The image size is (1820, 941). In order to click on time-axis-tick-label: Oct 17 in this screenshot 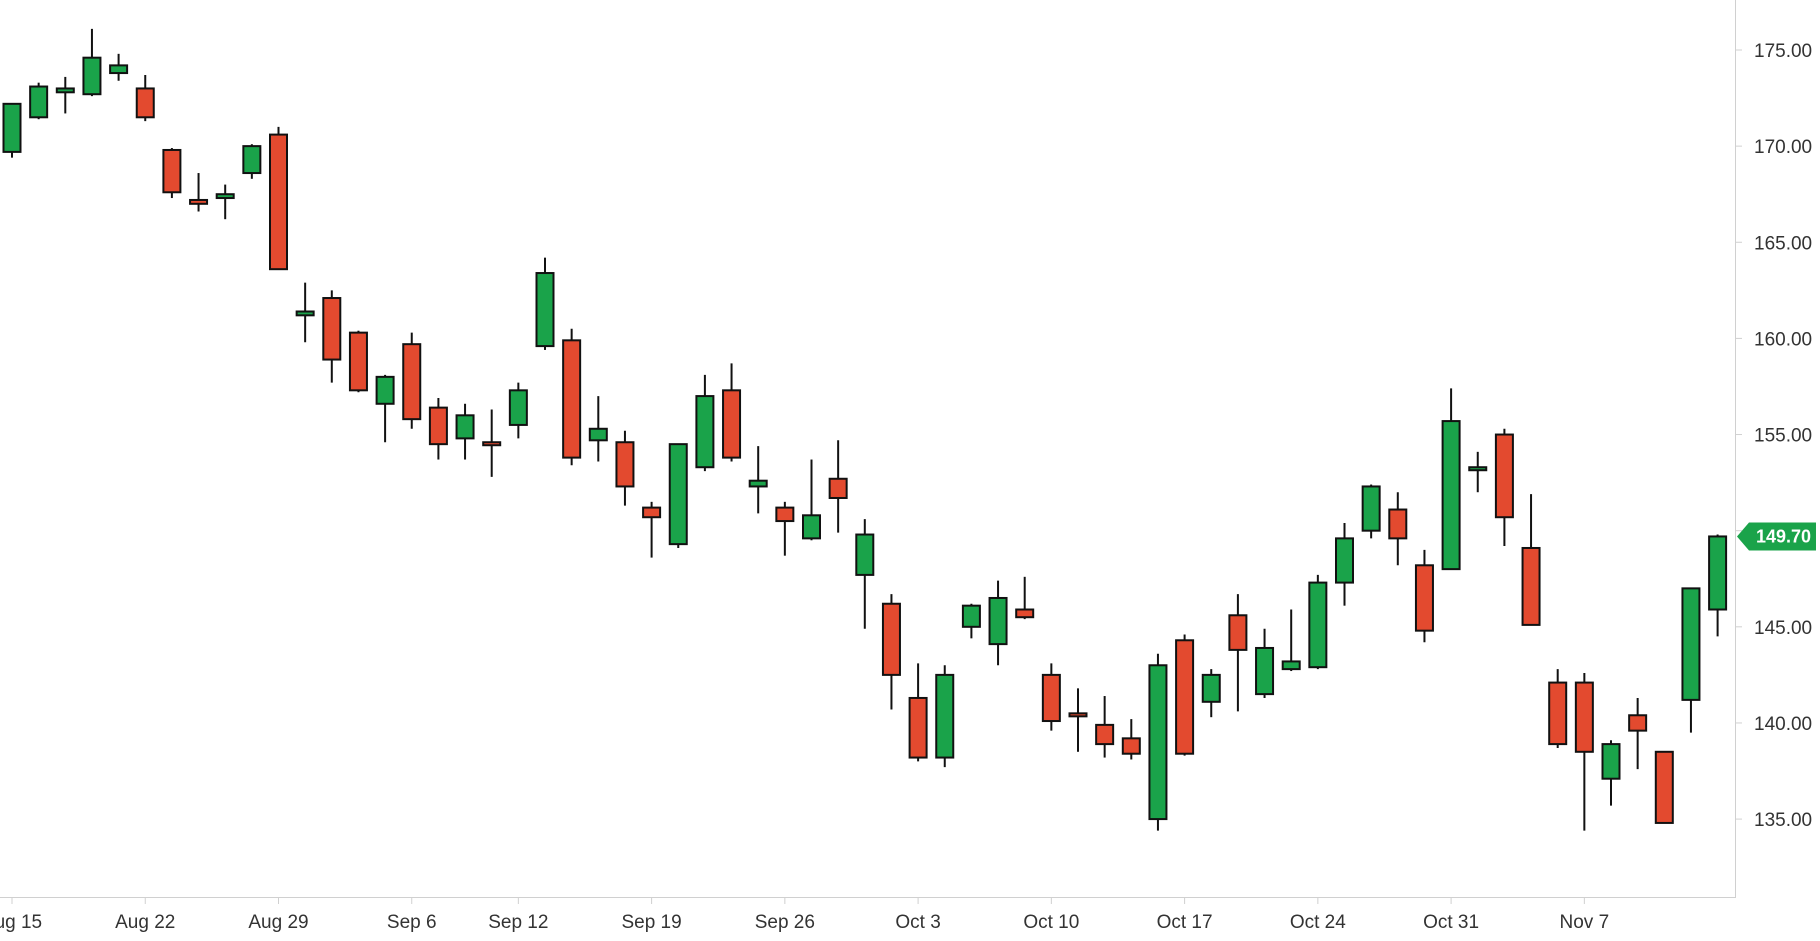, I will do `click(1185, 922)`.